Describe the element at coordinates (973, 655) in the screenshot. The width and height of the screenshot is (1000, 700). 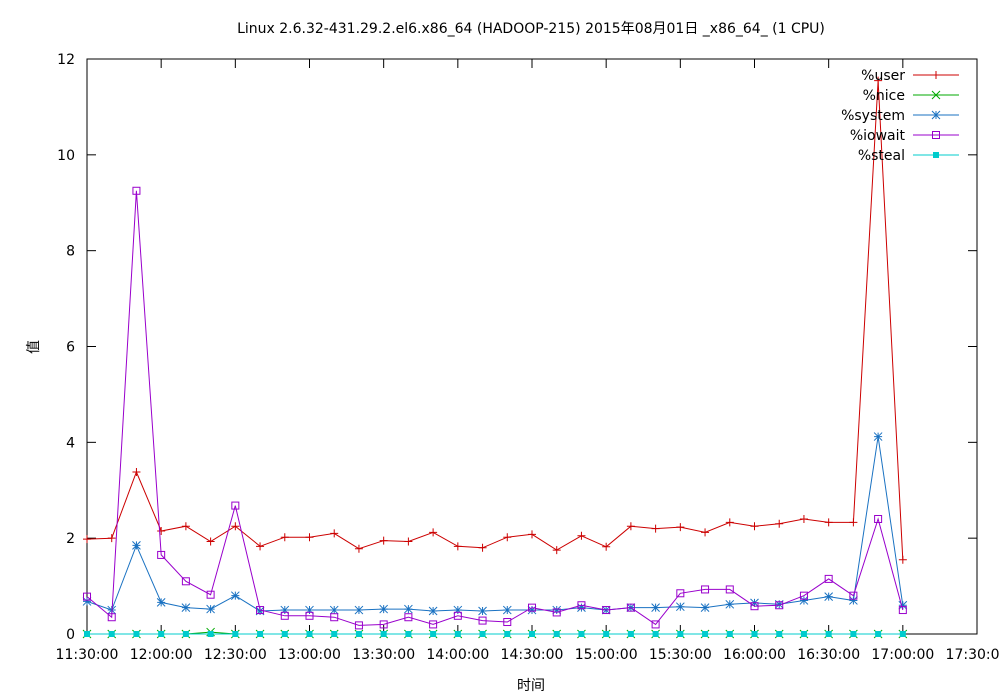
I see `x-tick-label: 17:30:00` at that location.